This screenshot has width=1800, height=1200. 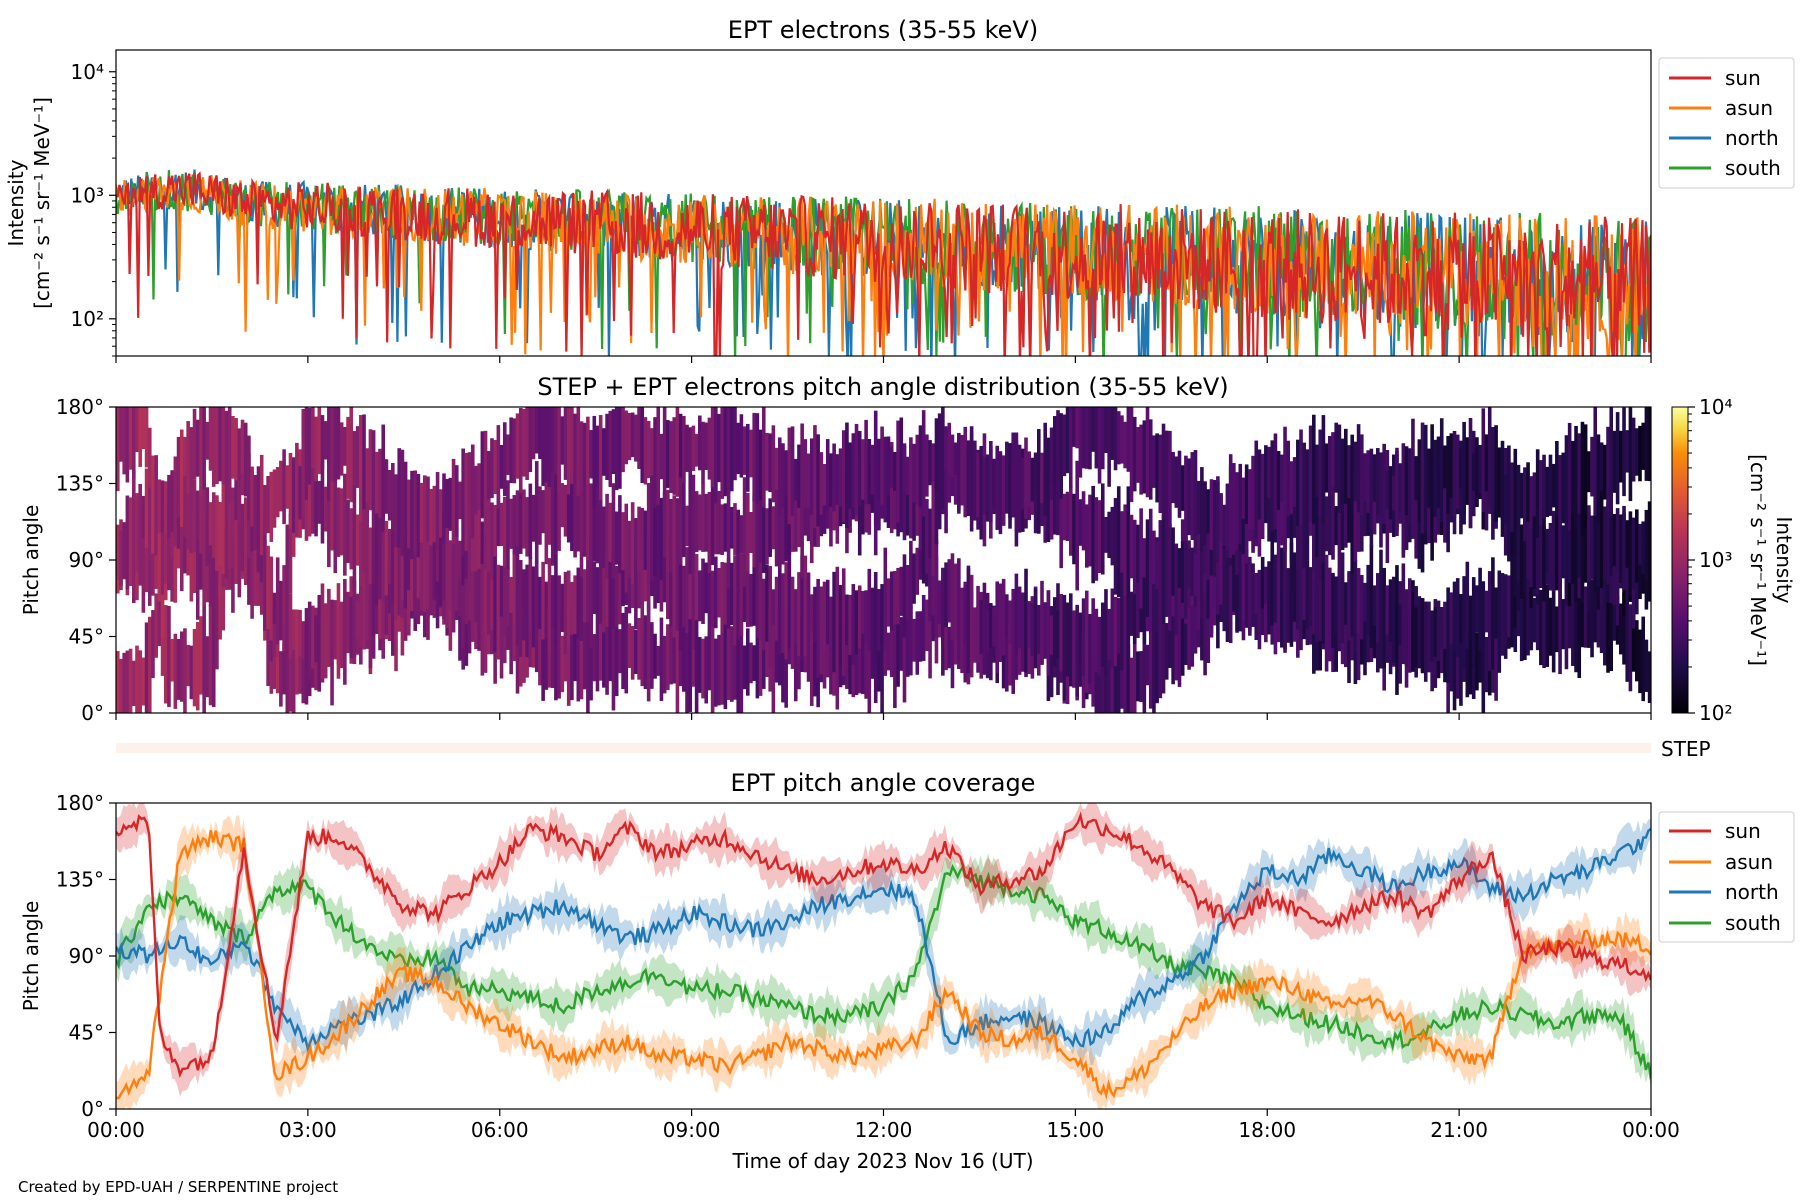 I want to click on legend1-asun-label: asun, so click(x=1749, y=108).